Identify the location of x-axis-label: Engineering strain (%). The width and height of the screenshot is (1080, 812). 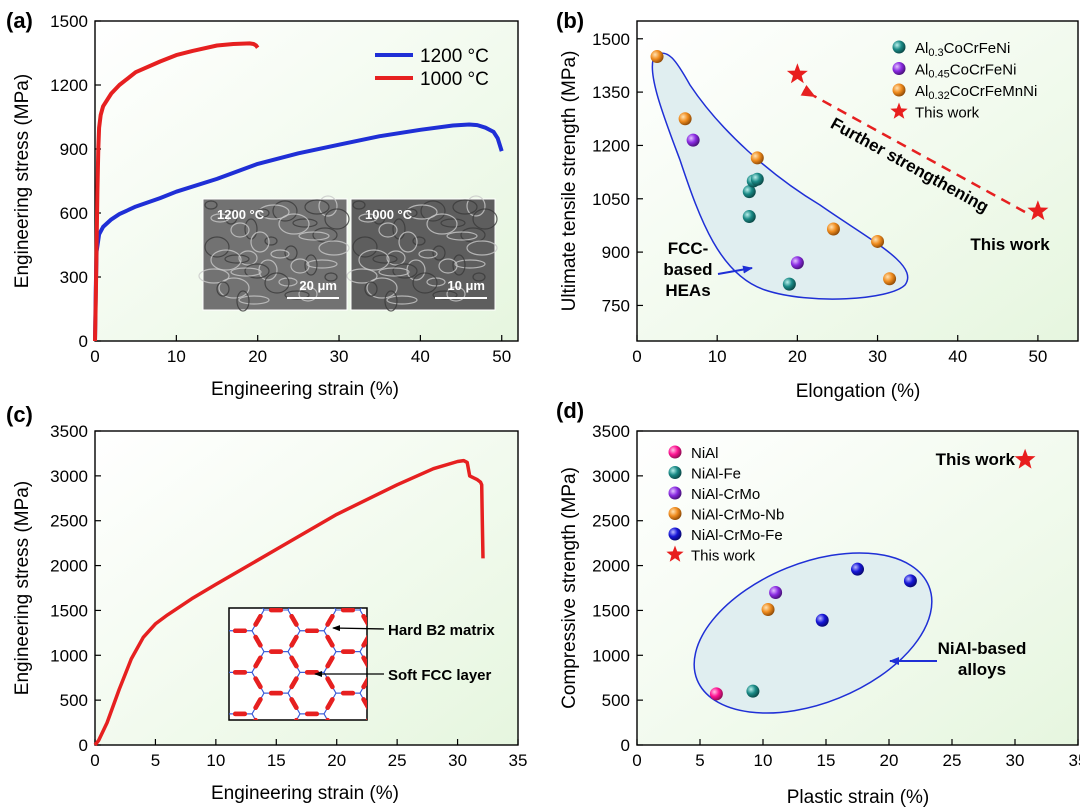
(305, 389).